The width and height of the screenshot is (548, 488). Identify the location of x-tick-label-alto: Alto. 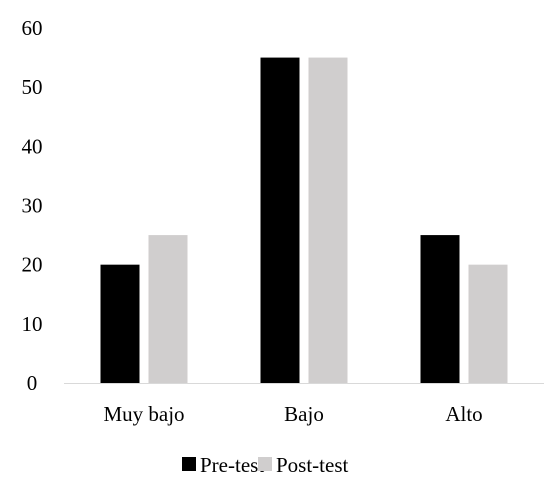
(463, 414).